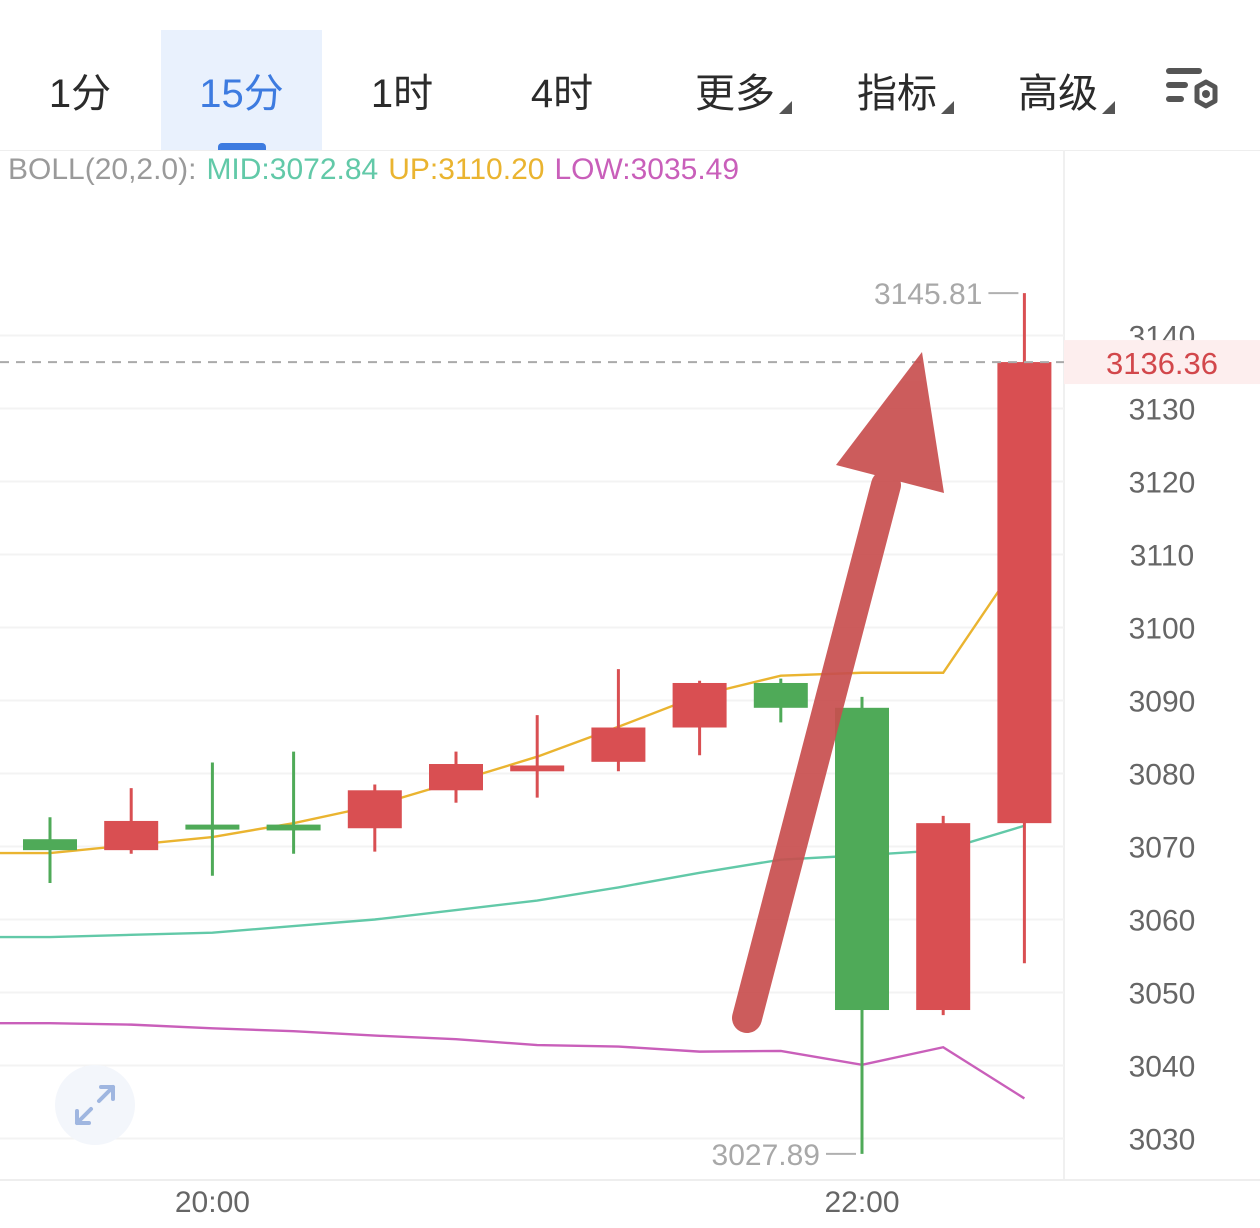 This screenshot has height=1228, width=1260. Describe the element at coordinates (928, 294) in the screenshot. I see `high-price-label: 3145.81` at that location.